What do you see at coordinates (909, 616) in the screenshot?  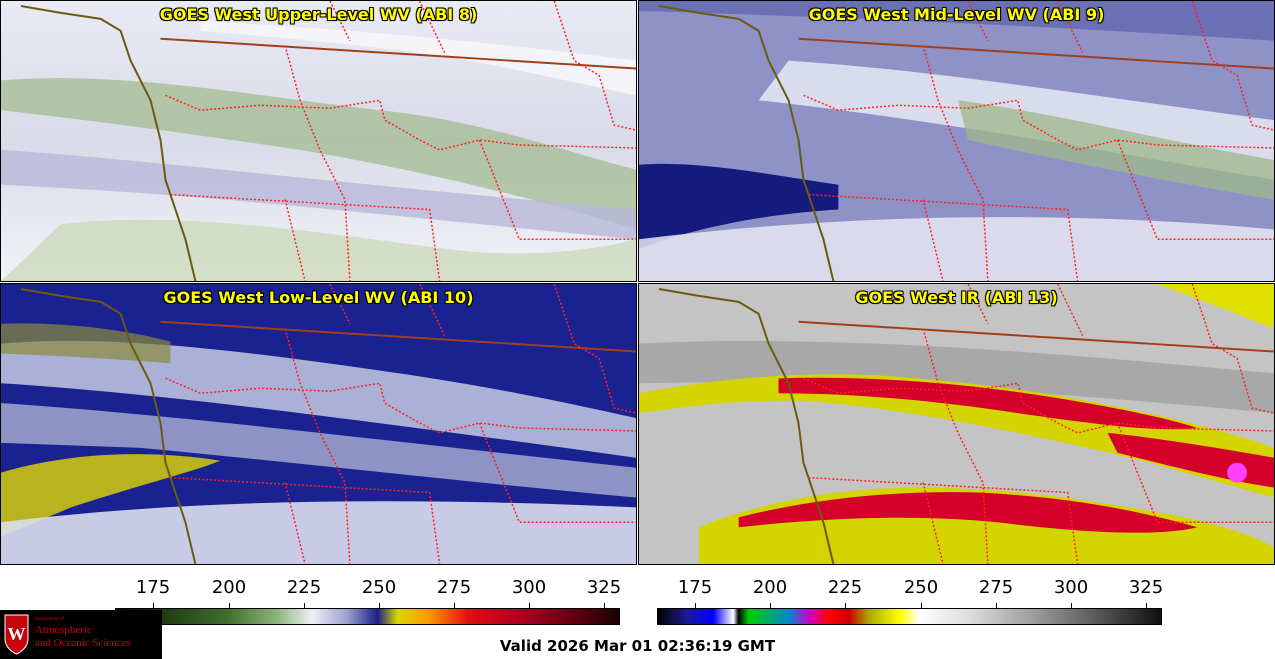 I see `ir-colorbar` at bounding box center [909, 616].